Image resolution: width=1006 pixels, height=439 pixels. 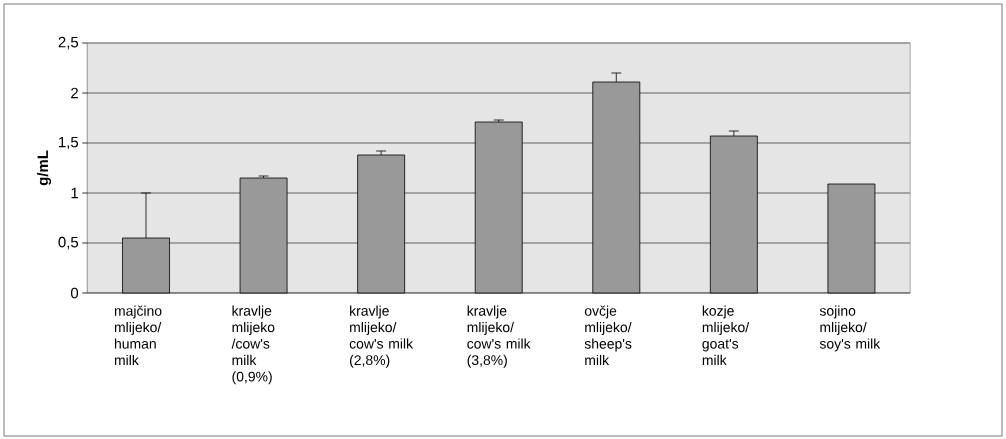 What do you see at coordinates (74, 93) in the screenshot?
I see `y-tick-label: 2` at bounding box center [74, 93].